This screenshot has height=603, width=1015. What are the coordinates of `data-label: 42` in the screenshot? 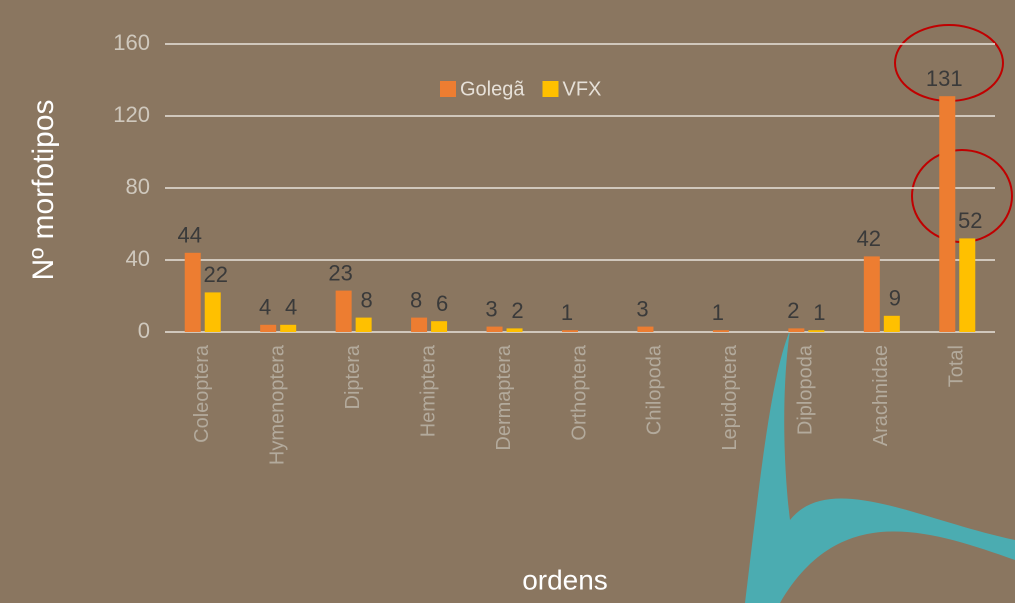 It's located at (869, 238).